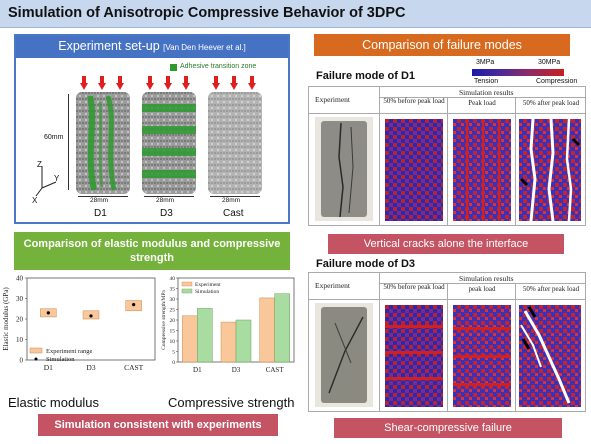 The image size is (591, 444). I want to click on d3-sim-header: Simulation results, so click(486, 278).